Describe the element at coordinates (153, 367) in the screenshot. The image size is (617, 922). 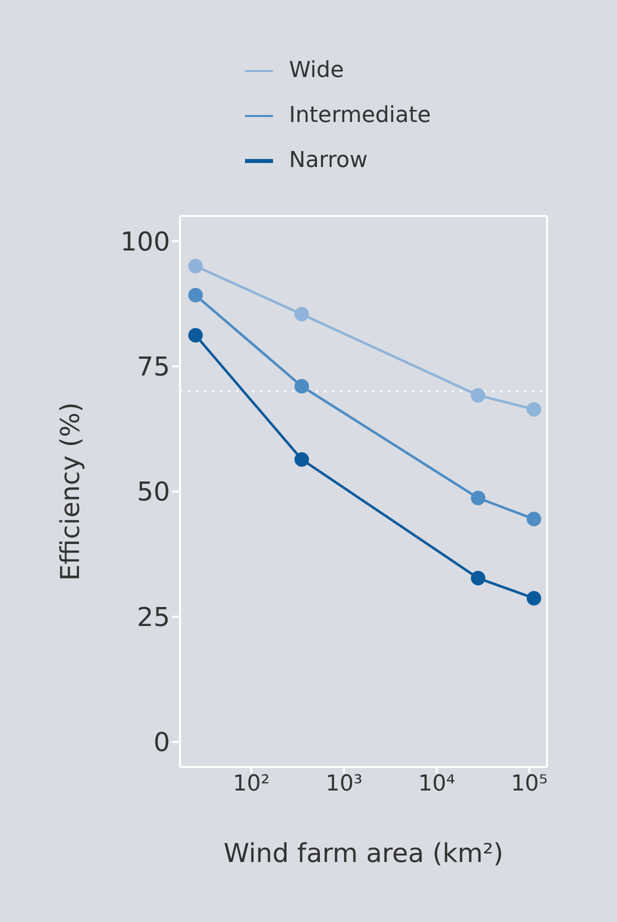
I see `y-tick-label: 75` at that location.